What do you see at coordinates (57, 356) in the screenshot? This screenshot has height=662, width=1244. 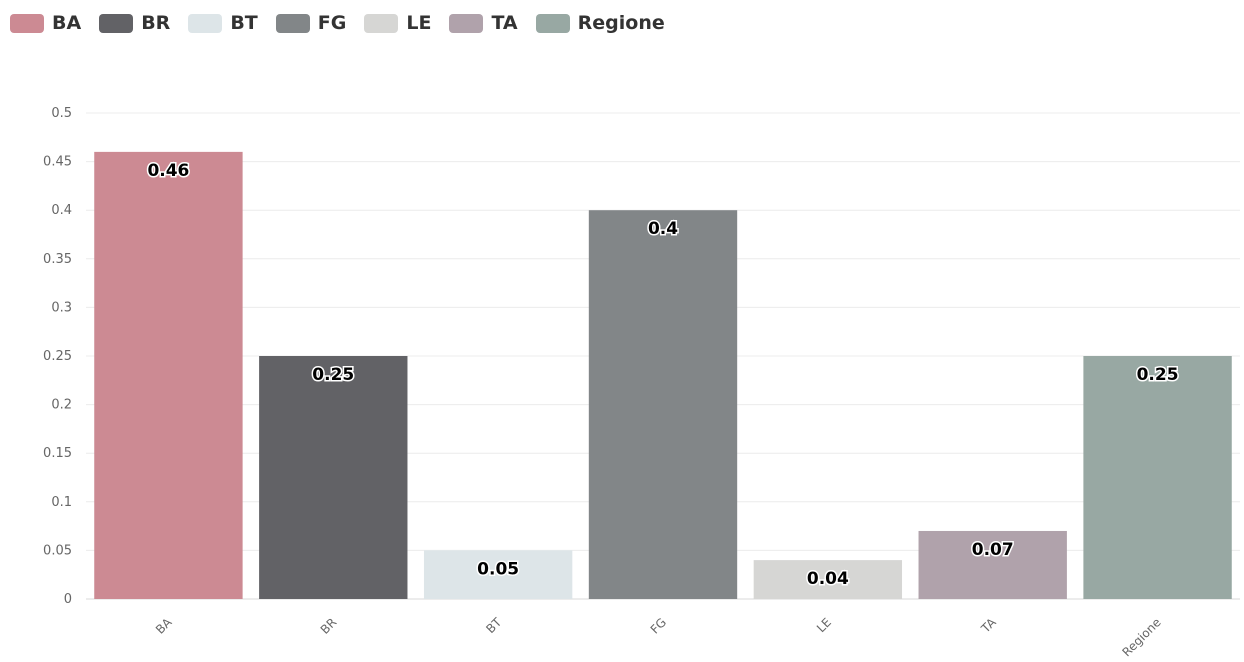 I see `y-tick-label: 0.25` at bounding box center [57, 356].